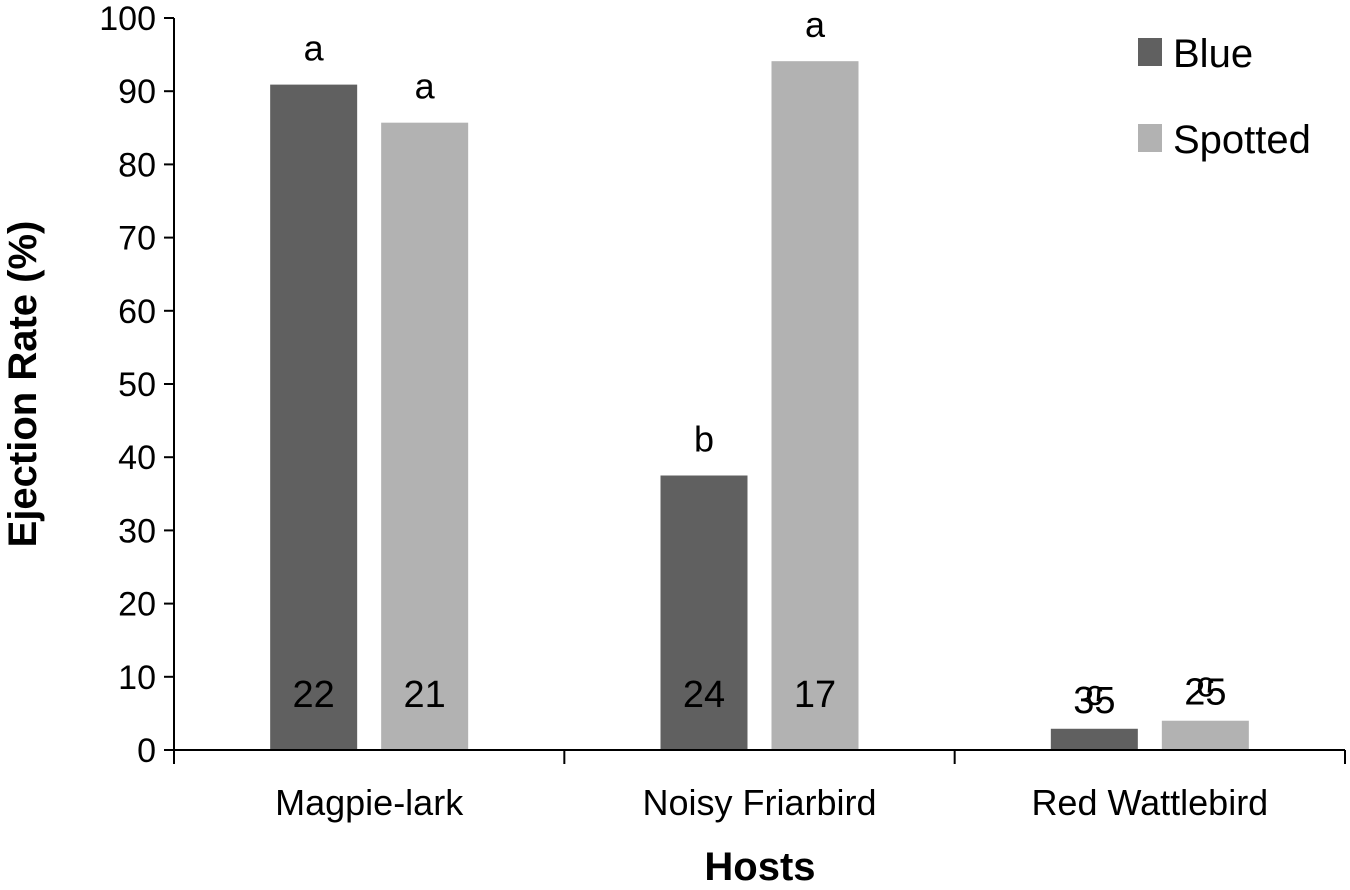 Image resolution: width=1350 pixels, height=890 pixels. What do you see at coordinates (314, 695) in the screenshot?
I see `sample-size-label: 22` at bounding box center [314, 695].